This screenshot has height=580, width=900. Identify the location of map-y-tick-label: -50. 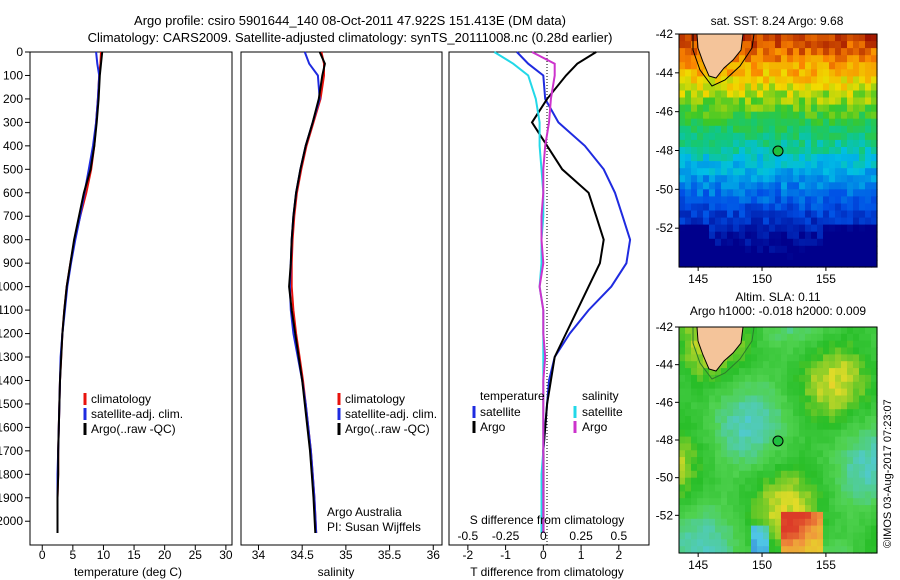
(665, 478).